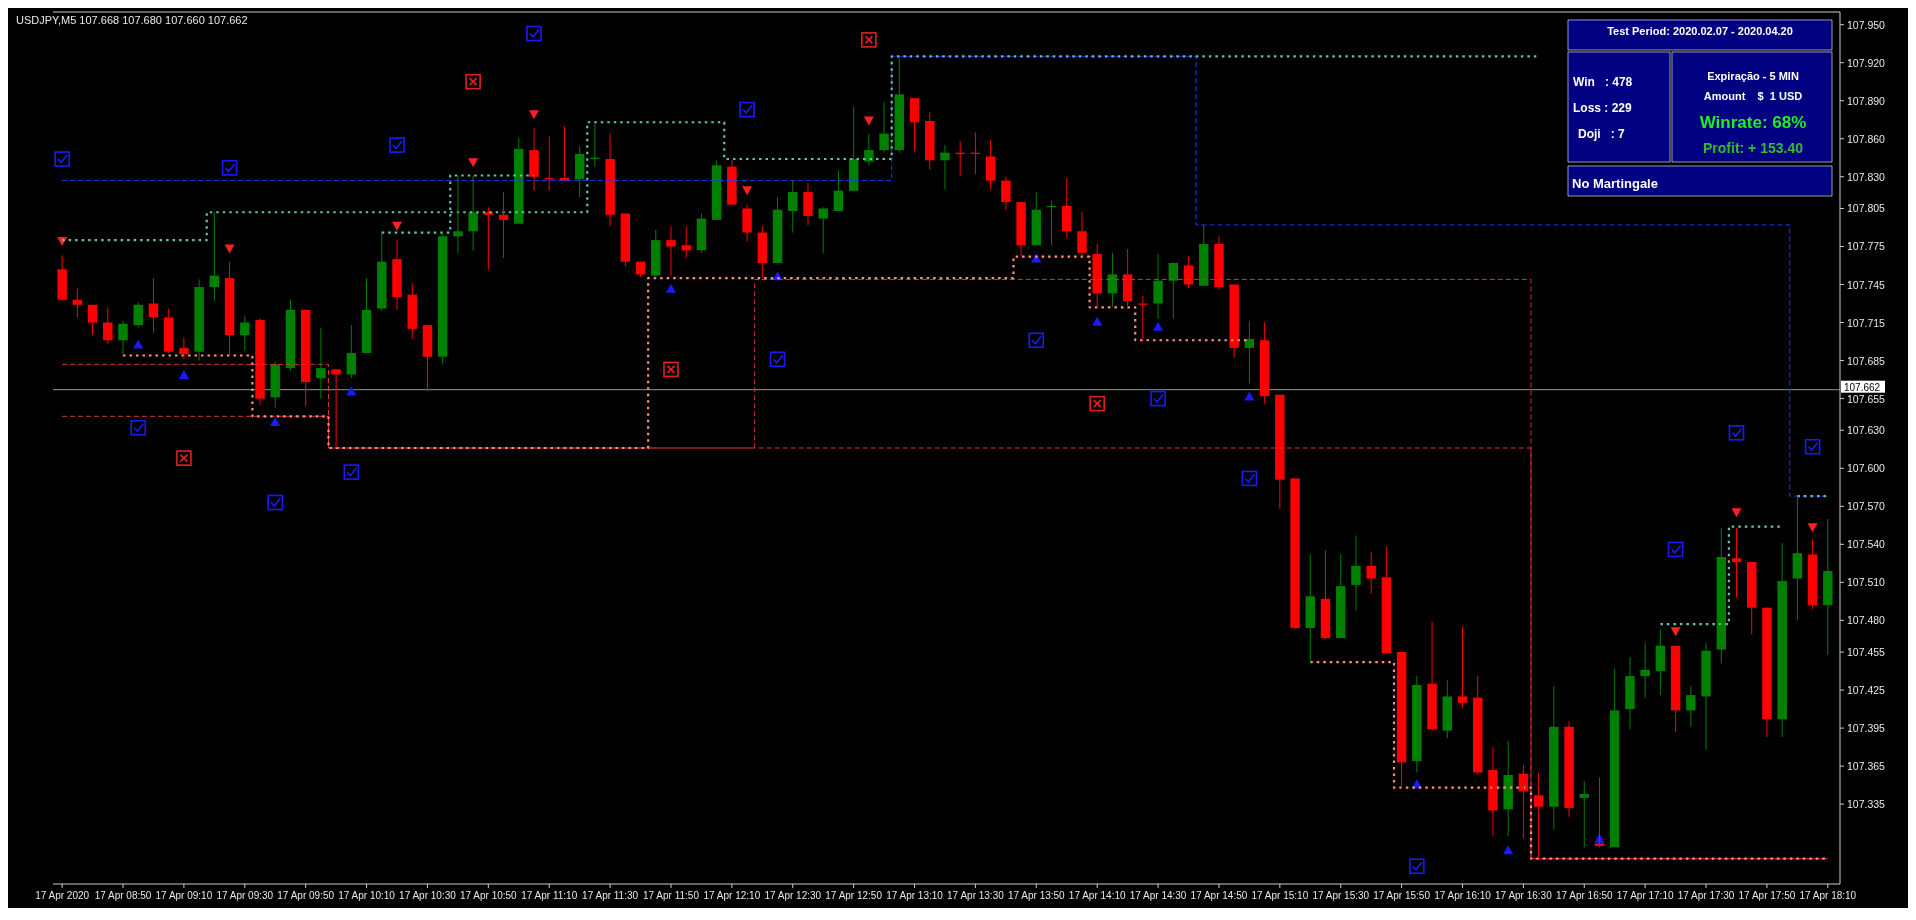  I want to click on y-tick-label: 107.890, so click(1866, 100).